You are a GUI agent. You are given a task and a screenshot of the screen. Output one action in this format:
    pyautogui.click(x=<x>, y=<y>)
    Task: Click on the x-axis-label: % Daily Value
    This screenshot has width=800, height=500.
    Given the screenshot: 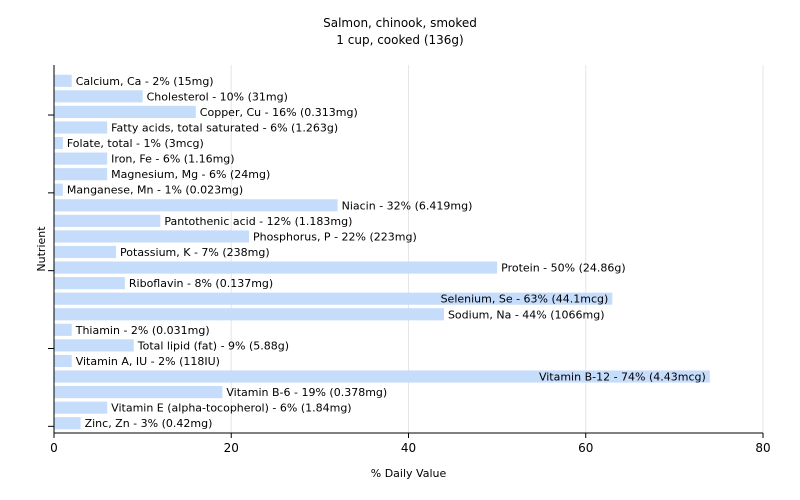 What is the action you would take?
    pyautogui.click(x=409, y=473)
    